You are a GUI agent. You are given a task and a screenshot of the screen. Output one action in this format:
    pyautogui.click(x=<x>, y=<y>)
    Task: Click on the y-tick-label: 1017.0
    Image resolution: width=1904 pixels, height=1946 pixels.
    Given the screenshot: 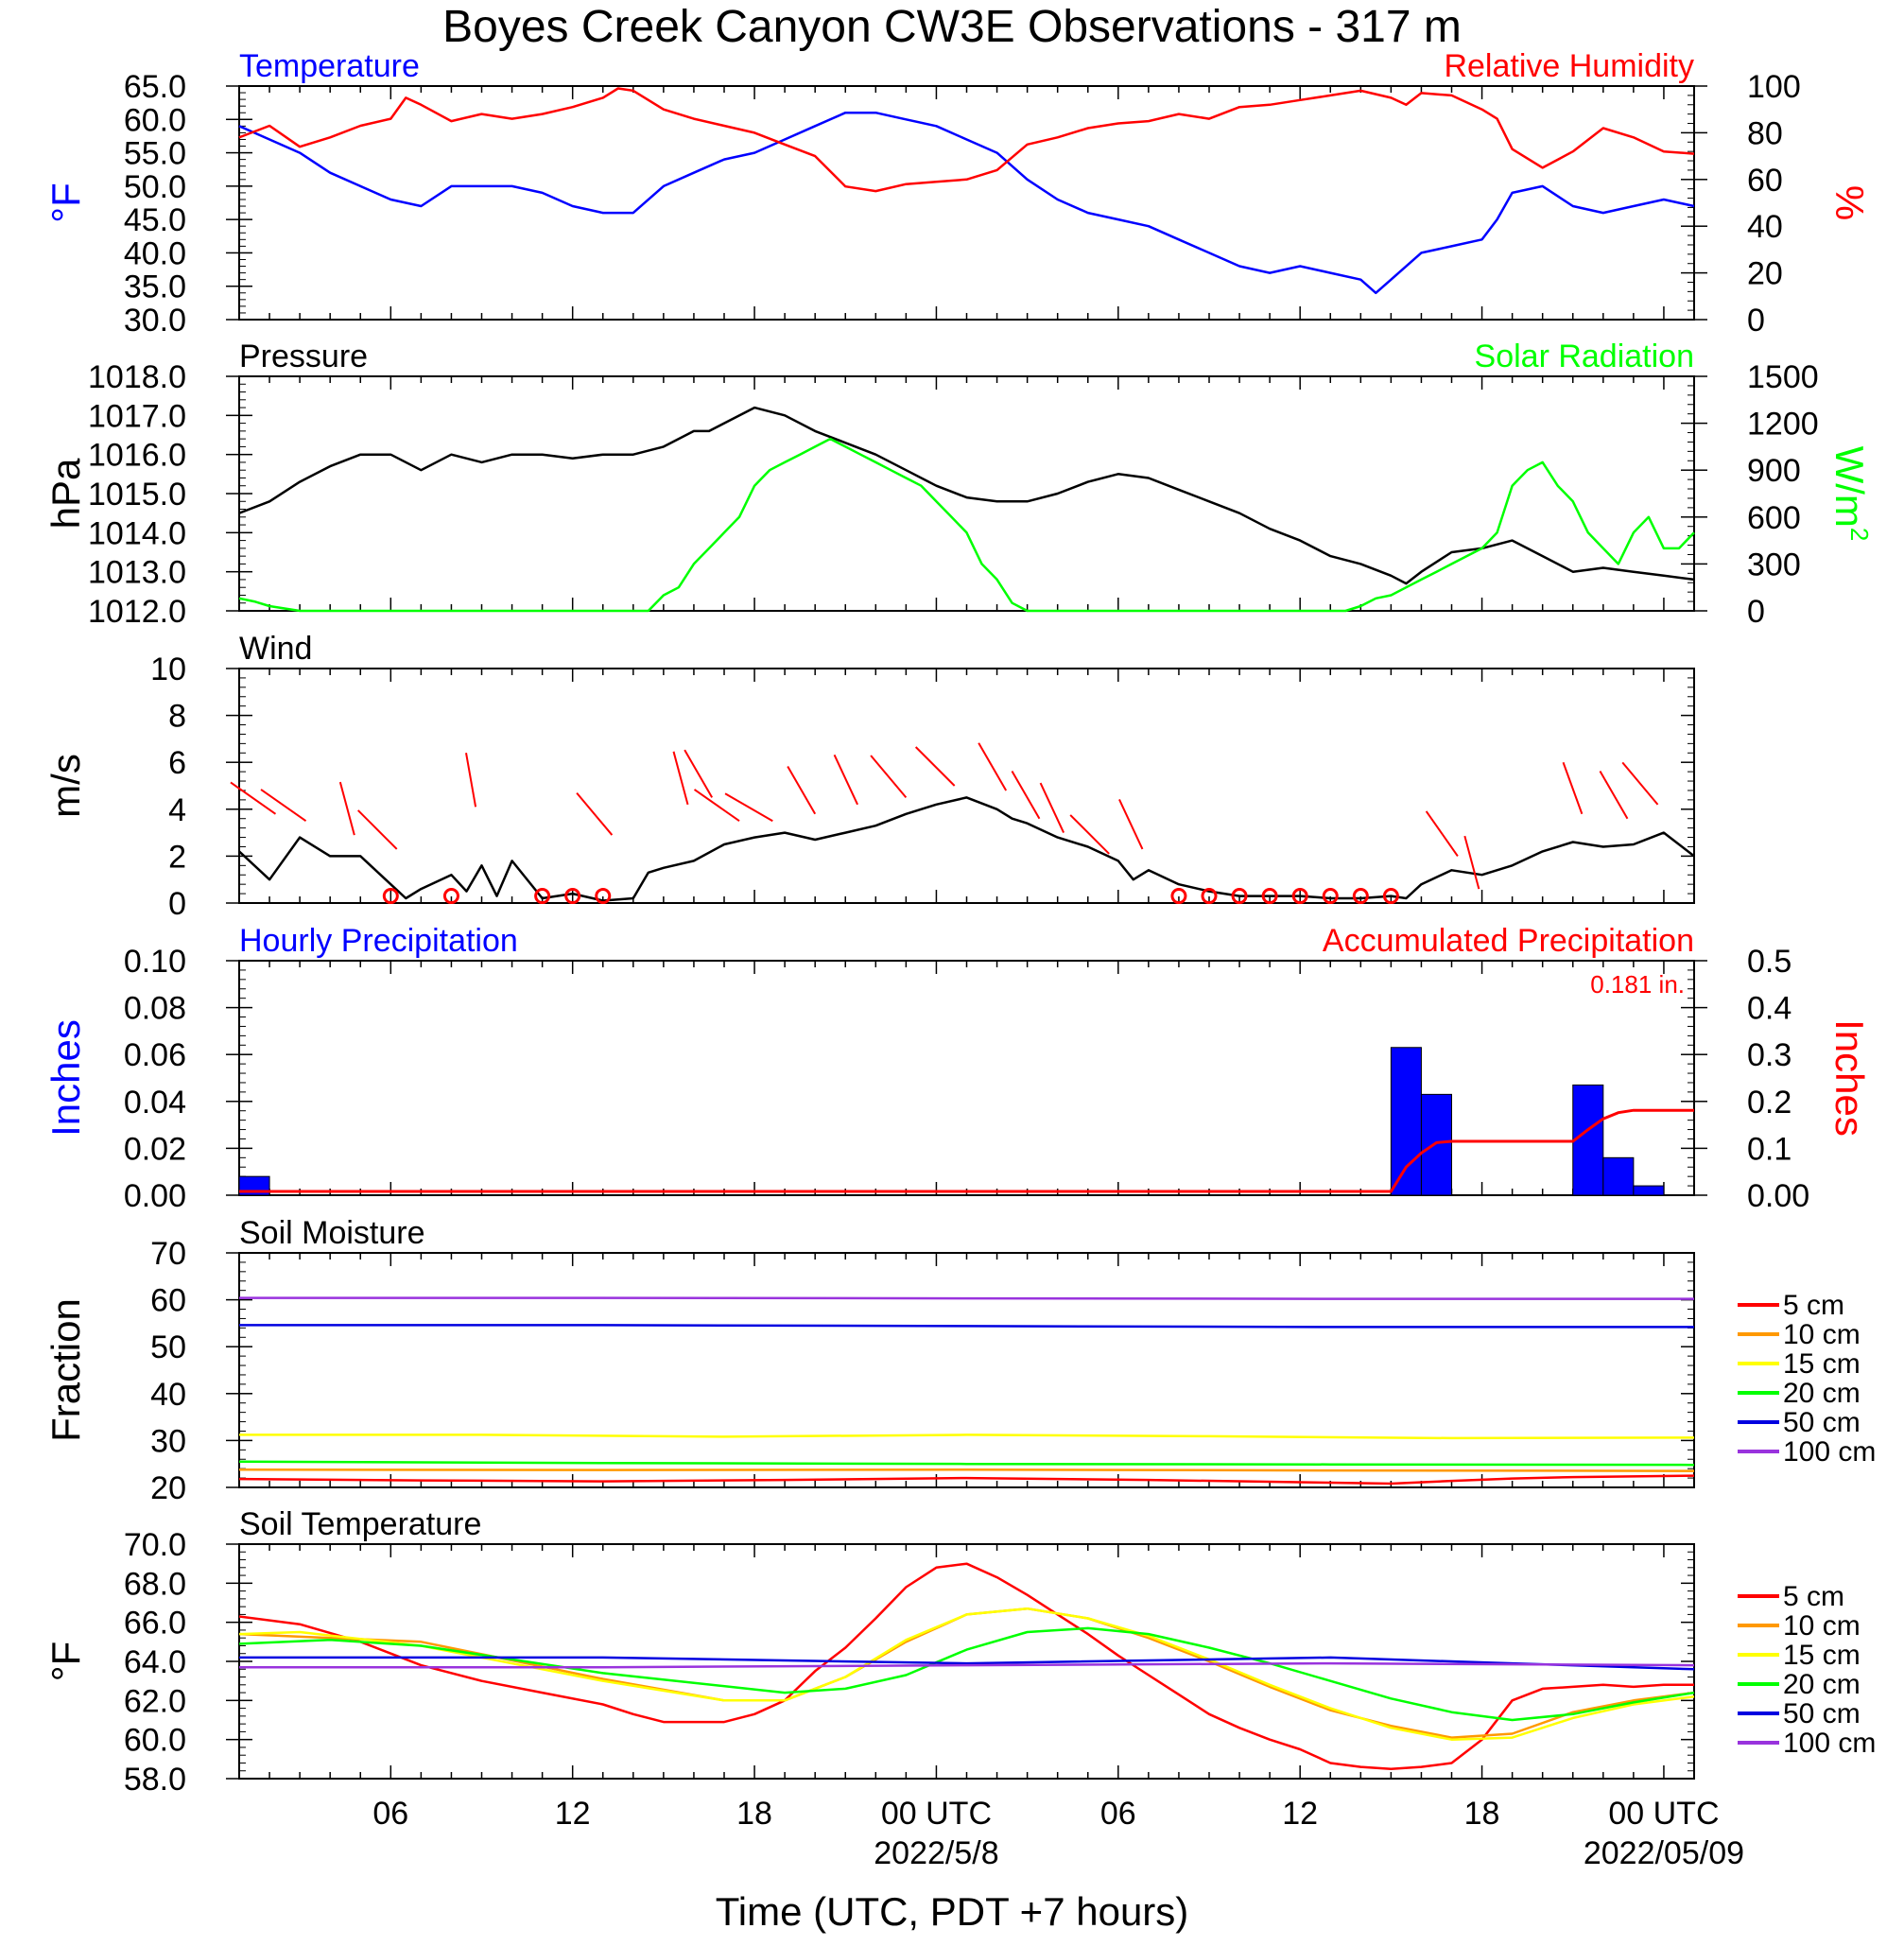 What is the action you would take?
    pyautogui.click(x=137, y=416)
    